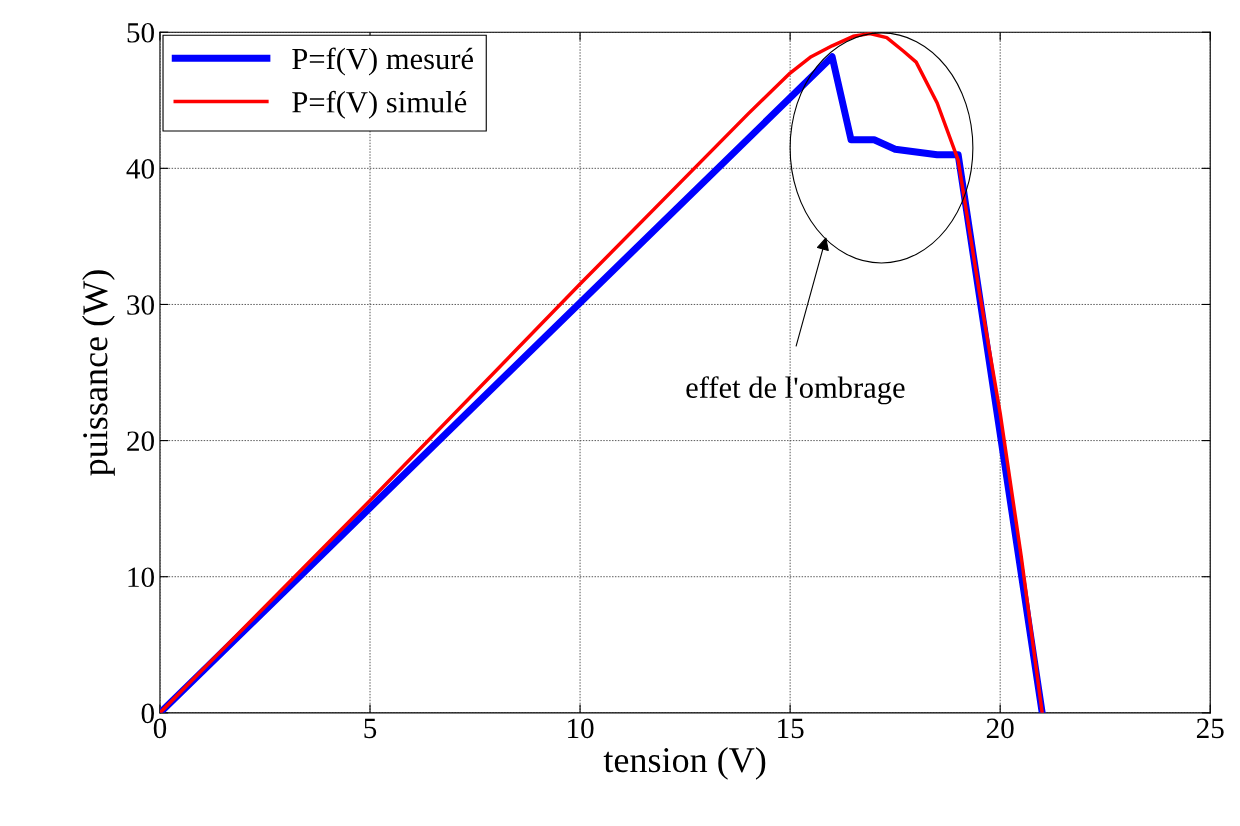  What do you see at coordinates (1000, 728) in the screenshot?
I see `x-tick-label: 20` at bounding box center [1000, 728].